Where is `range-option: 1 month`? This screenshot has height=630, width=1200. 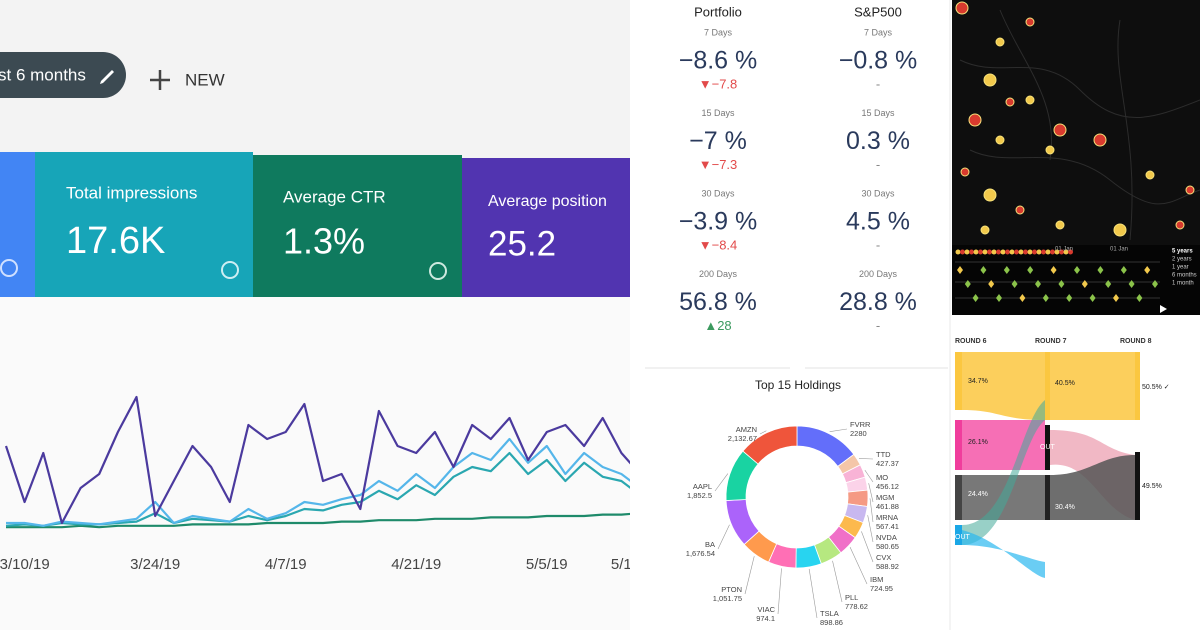
range-option: 1 month is located at coordinates (1183, 284).